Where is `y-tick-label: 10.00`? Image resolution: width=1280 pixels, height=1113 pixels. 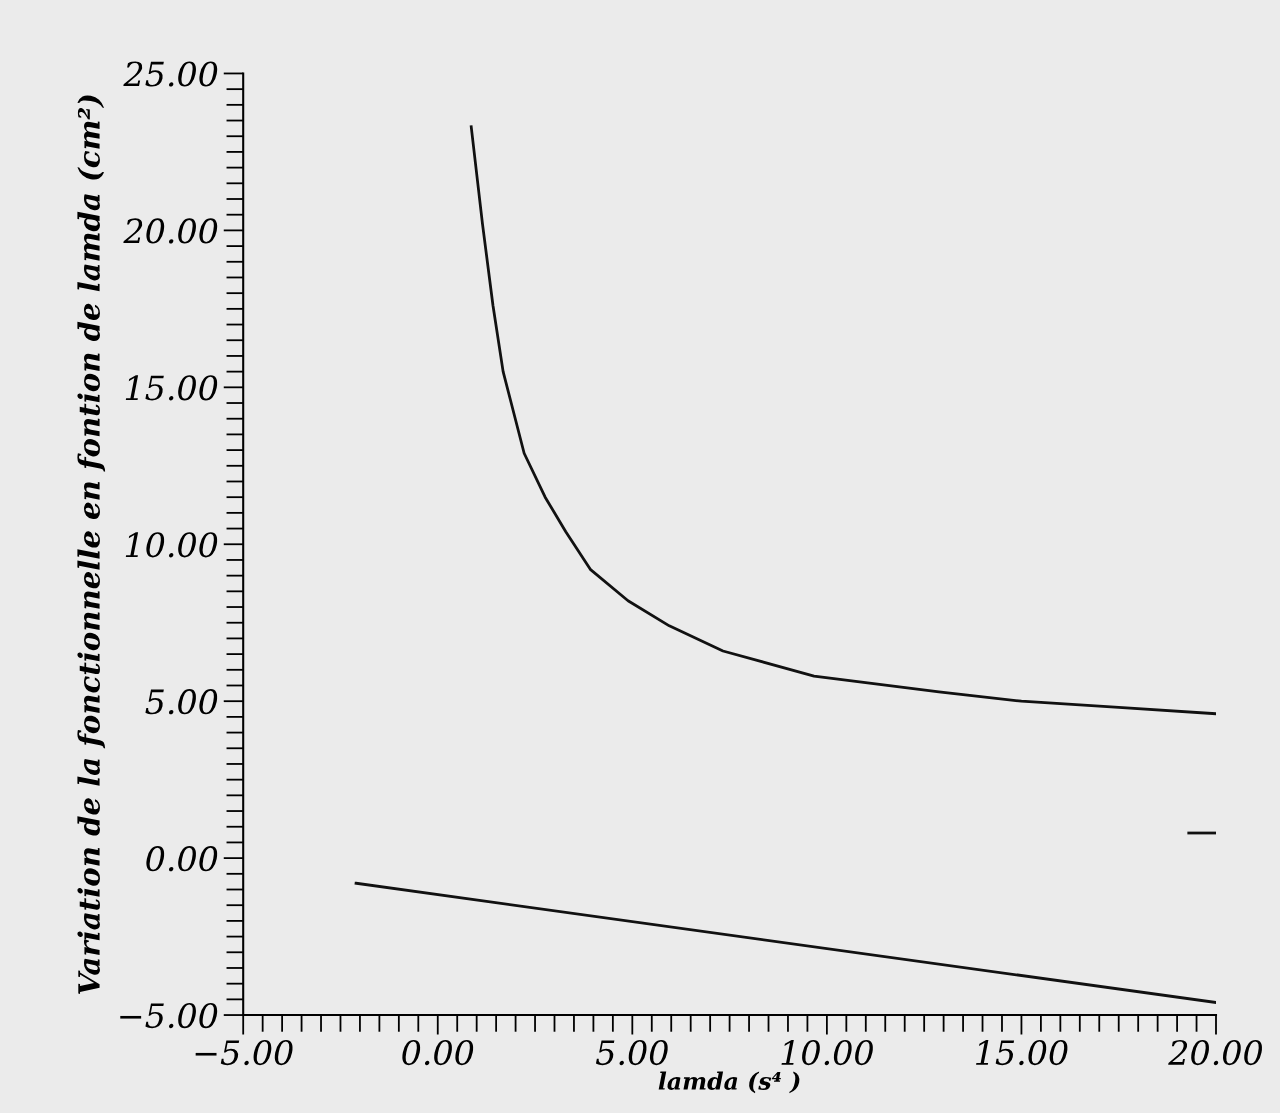
y-tick-label: 10.00 is located at coordinates (171, 545).